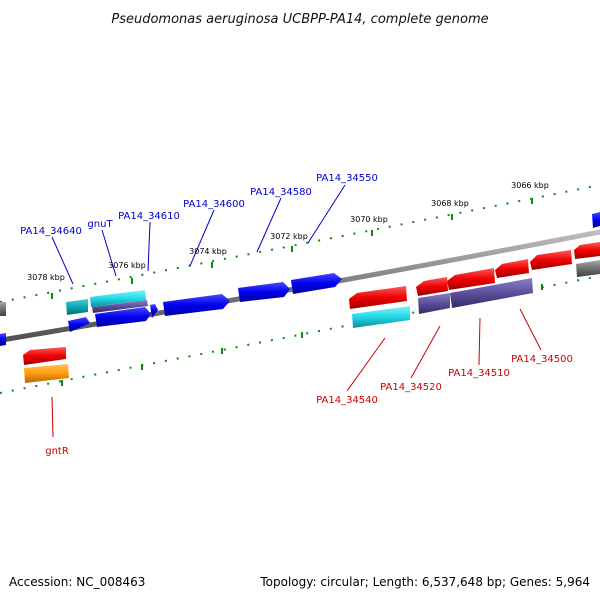  Describe the element at coordinates (3, 309) in the screenshot. I see `gene-arrow-edge-grey` at that location.